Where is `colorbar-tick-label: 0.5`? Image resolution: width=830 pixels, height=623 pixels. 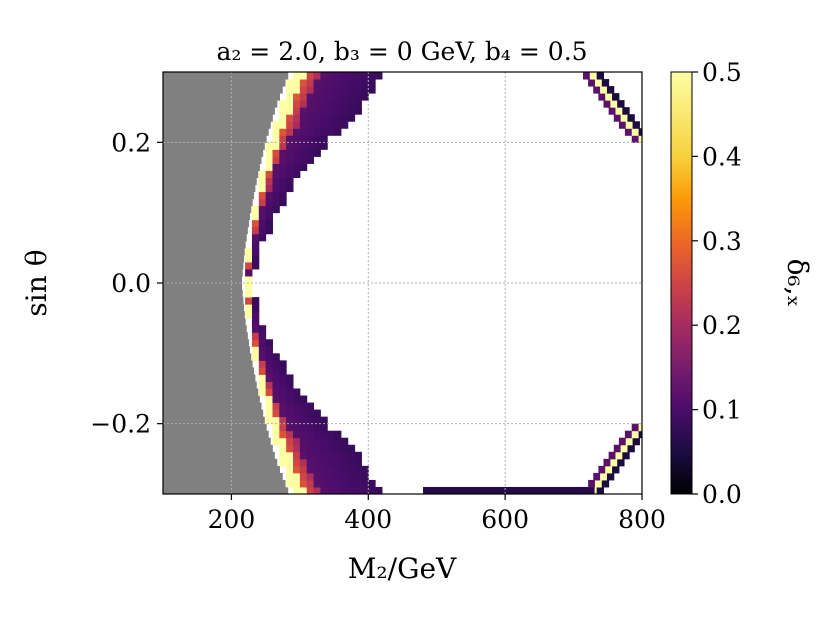 colorbar-tick-label: 0.5 is located at coordinates (722, 72).